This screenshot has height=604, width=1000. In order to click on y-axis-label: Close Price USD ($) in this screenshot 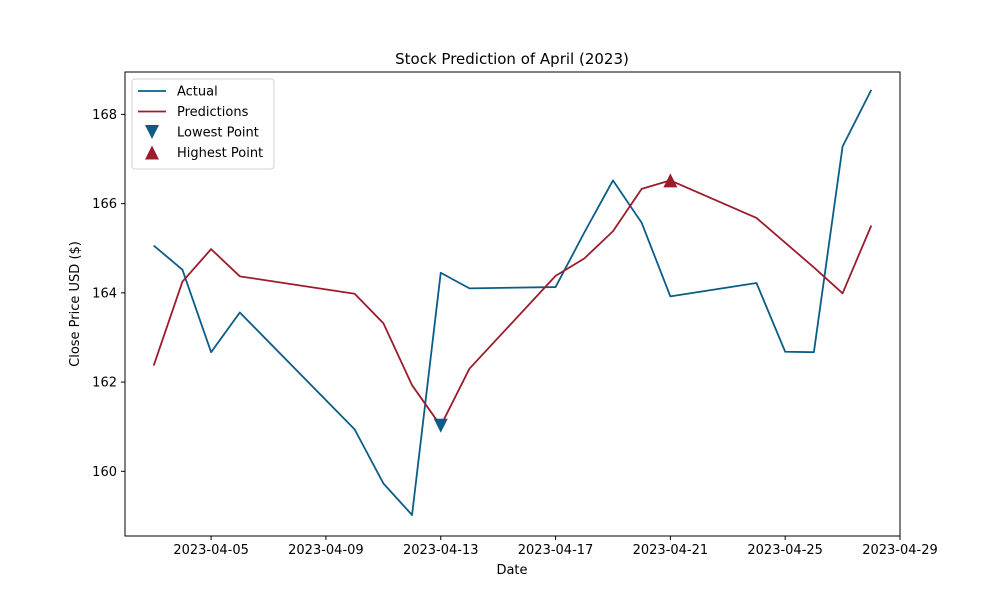, I will do `click(75, 304)`.